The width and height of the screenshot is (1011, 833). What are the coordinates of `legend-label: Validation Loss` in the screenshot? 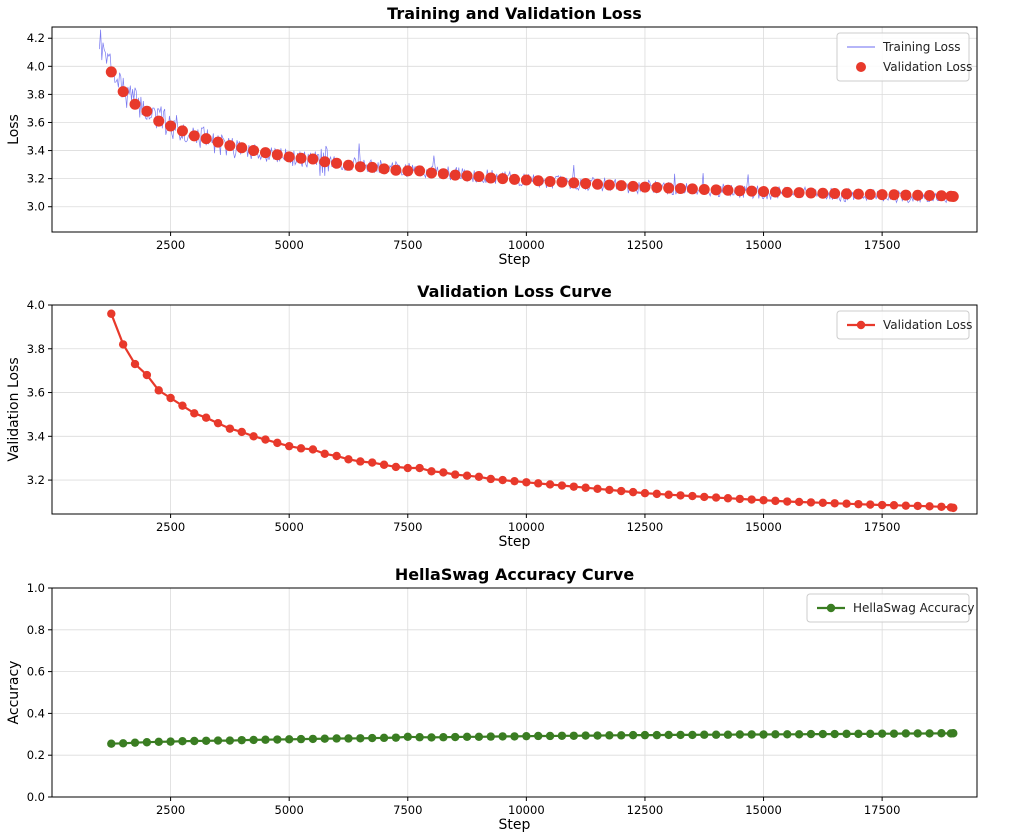 It's located at (927, 325).